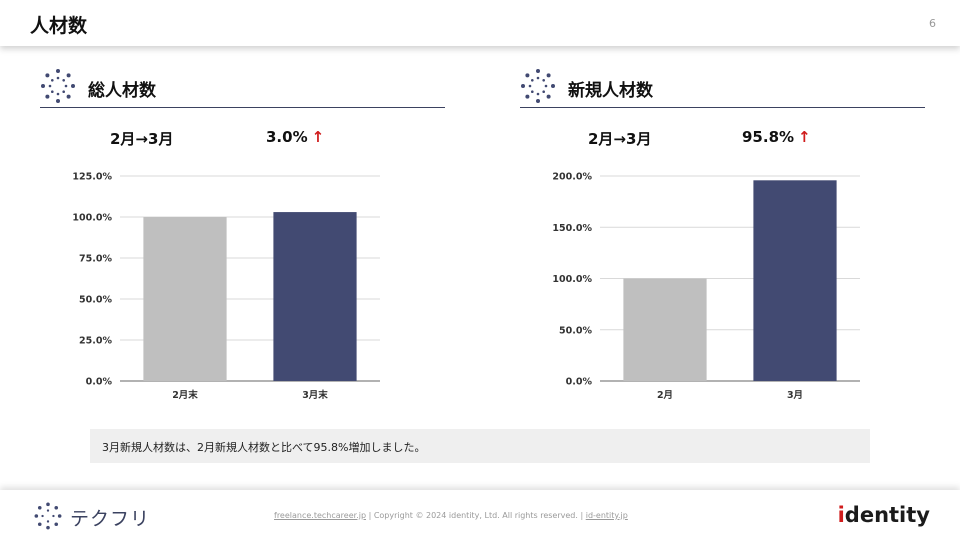 The width and height of the screenshot is (960, 540). What do you see at coordinates (315, 395) in the screenshot?
I see `x-tick-label: 3月末` at bounding box center [315, 395].